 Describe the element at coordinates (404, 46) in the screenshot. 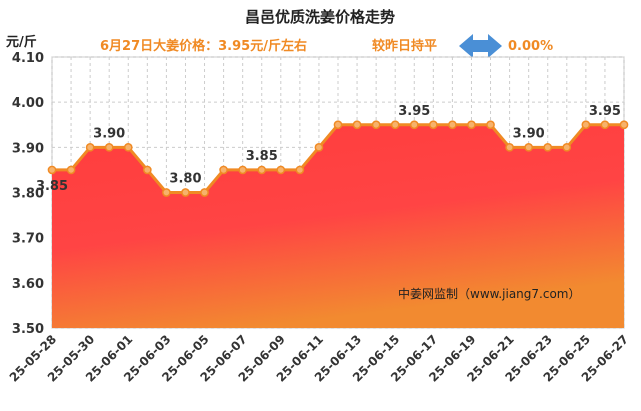

I see `compare-label: 较昨日持平` at that location.